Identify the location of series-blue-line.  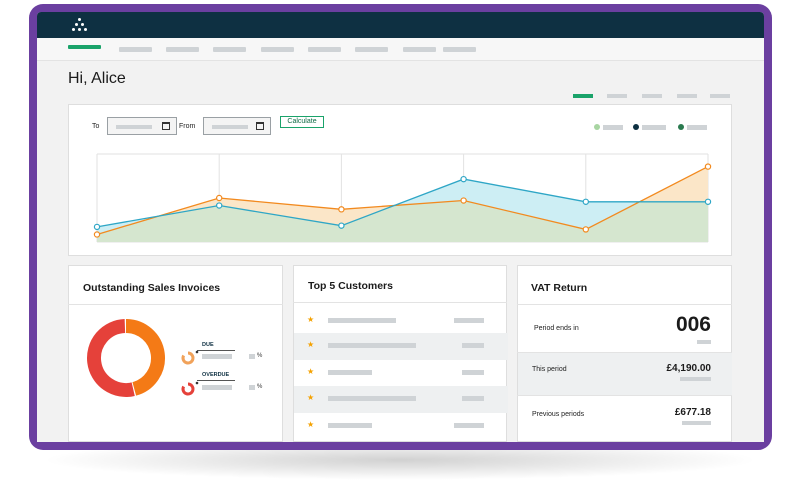
(402, 203).